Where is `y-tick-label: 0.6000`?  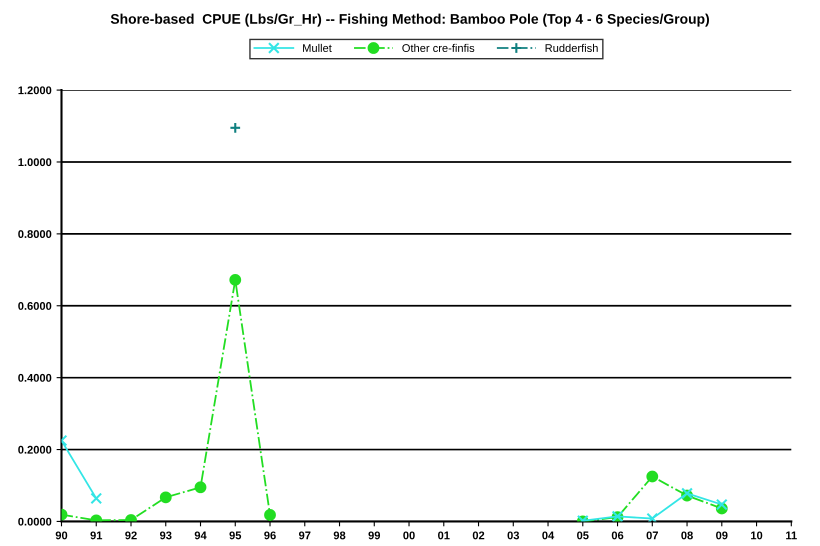 y-tick-label: 0.6000 is located at coordinates (35, 306).